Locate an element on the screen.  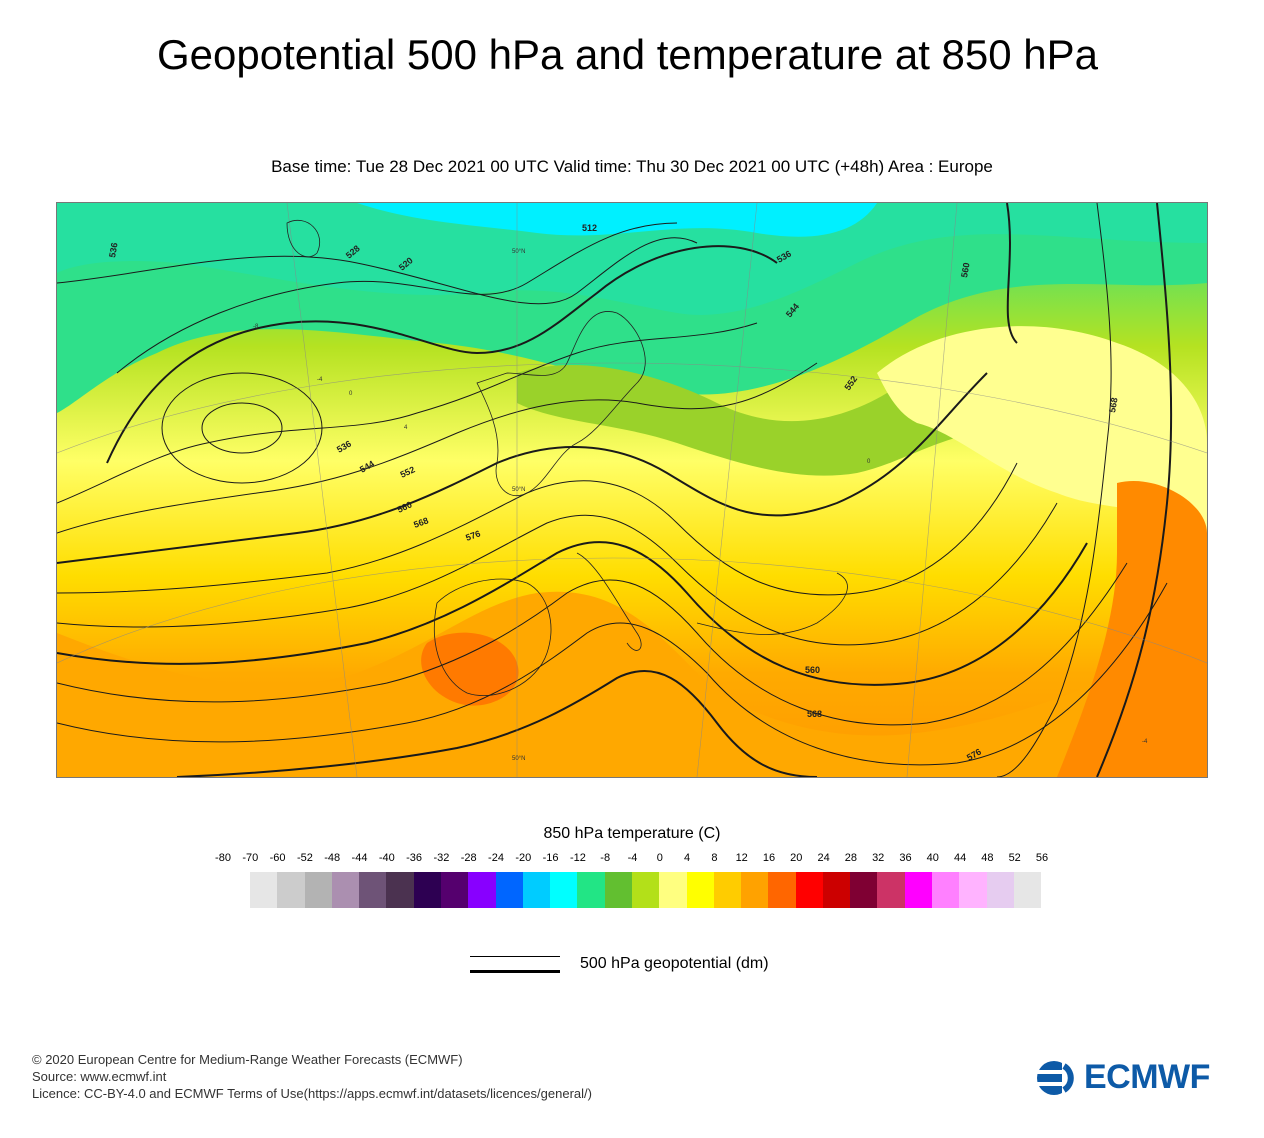
colorbar-tick-label: -8 is located at coordinates (605, 858).